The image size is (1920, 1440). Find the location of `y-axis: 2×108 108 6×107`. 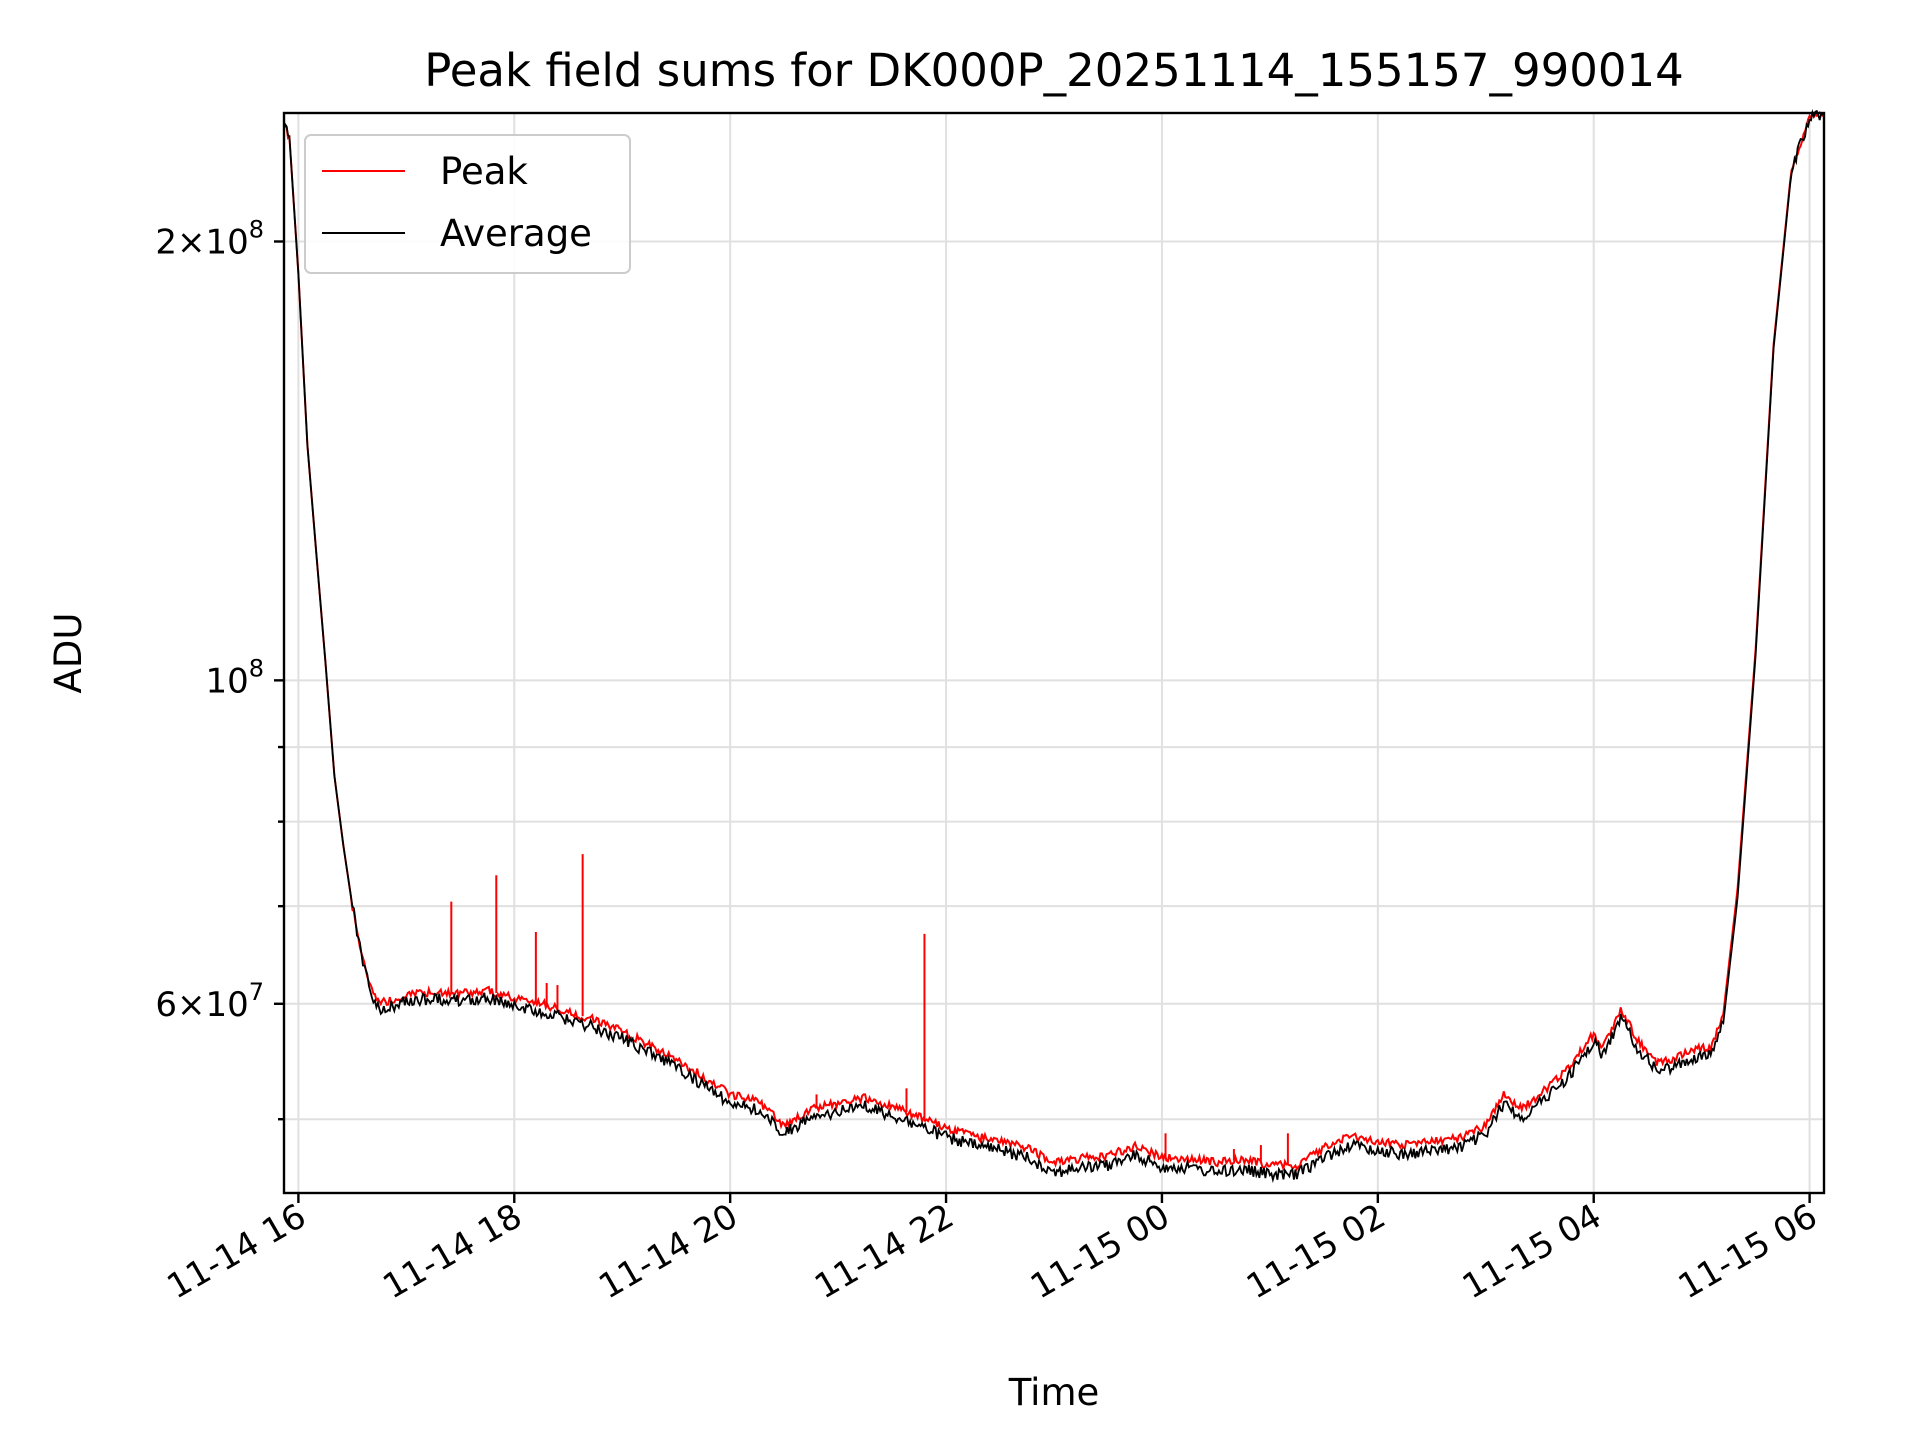

y-axis: 2×108 108 6×107 is located at coordinates (219, 668).